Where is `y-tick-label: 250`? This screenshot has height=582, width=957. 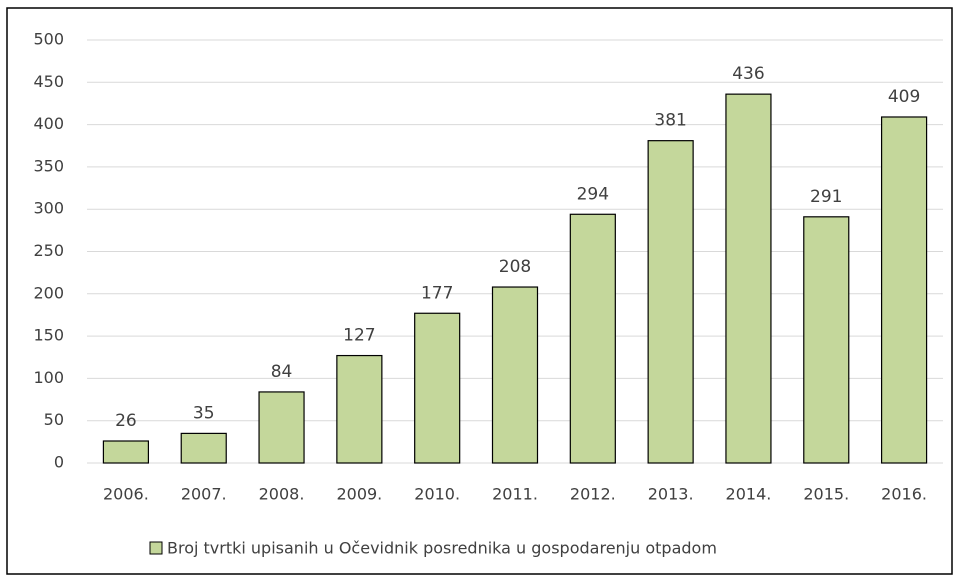
y-tick-label: 250 is located at coordinates (48, 250).